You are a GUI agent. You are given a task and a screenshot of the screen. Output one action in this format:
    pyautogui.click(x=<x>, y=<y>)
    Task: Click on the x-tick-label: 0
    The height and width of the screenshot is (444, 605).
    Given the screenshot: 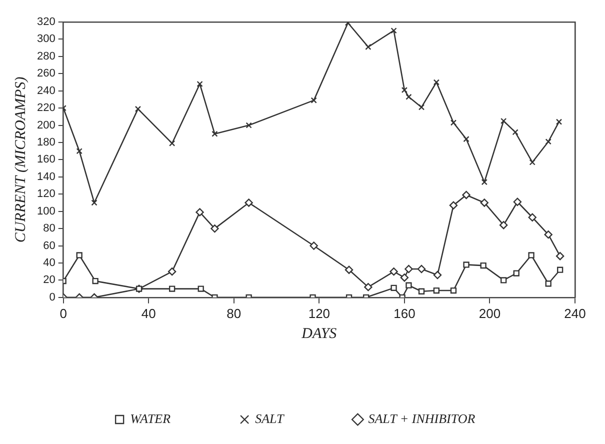 What is the action you would take?
    pyautogui.click(x=63, y=313)
    